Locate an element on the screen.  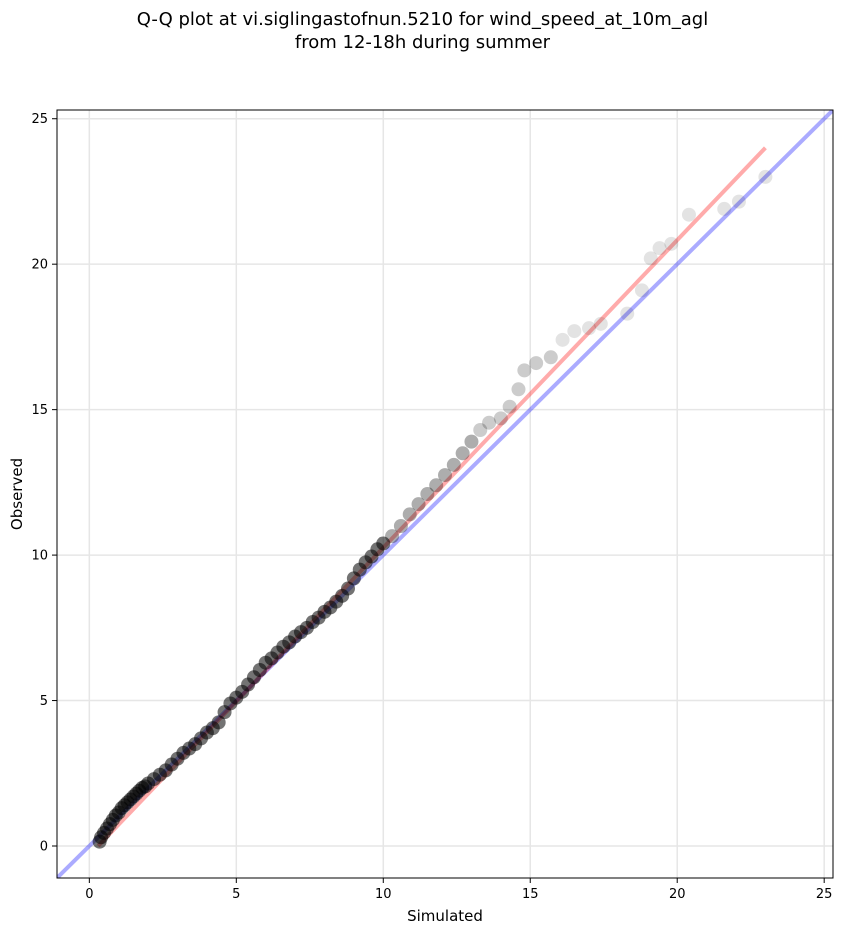
x-tick-label: 10 is located at coordinates (383, 894).